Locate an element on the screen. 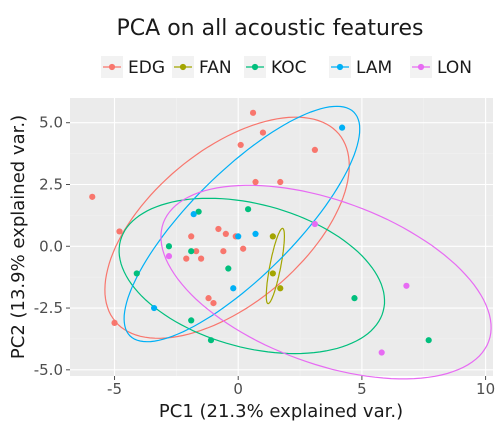  legend-item-lon: LON is located at coordinates (441, 67).